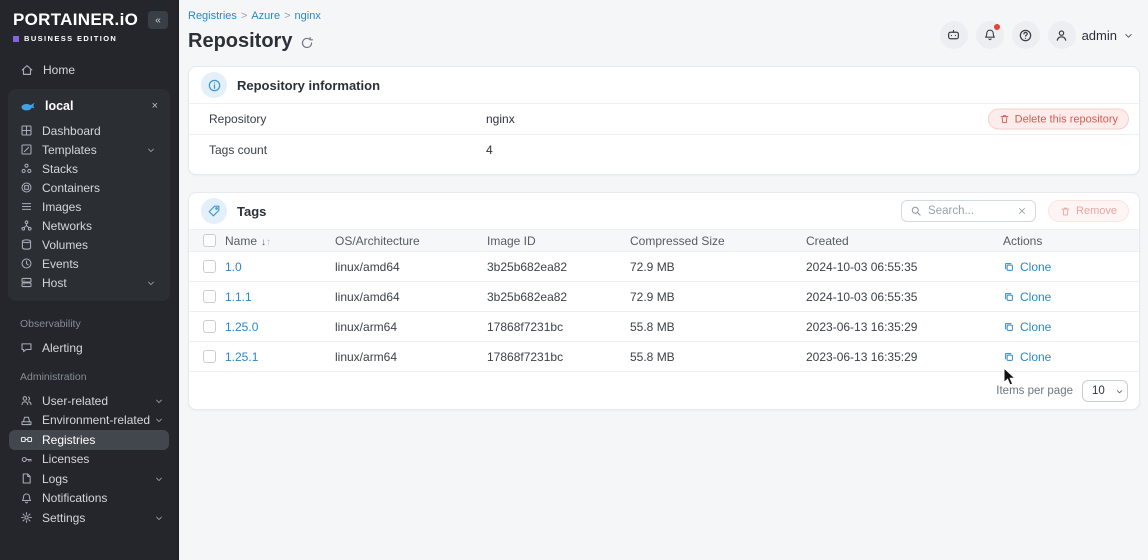  I want to click on page-title: Repository, so click(240, 41).